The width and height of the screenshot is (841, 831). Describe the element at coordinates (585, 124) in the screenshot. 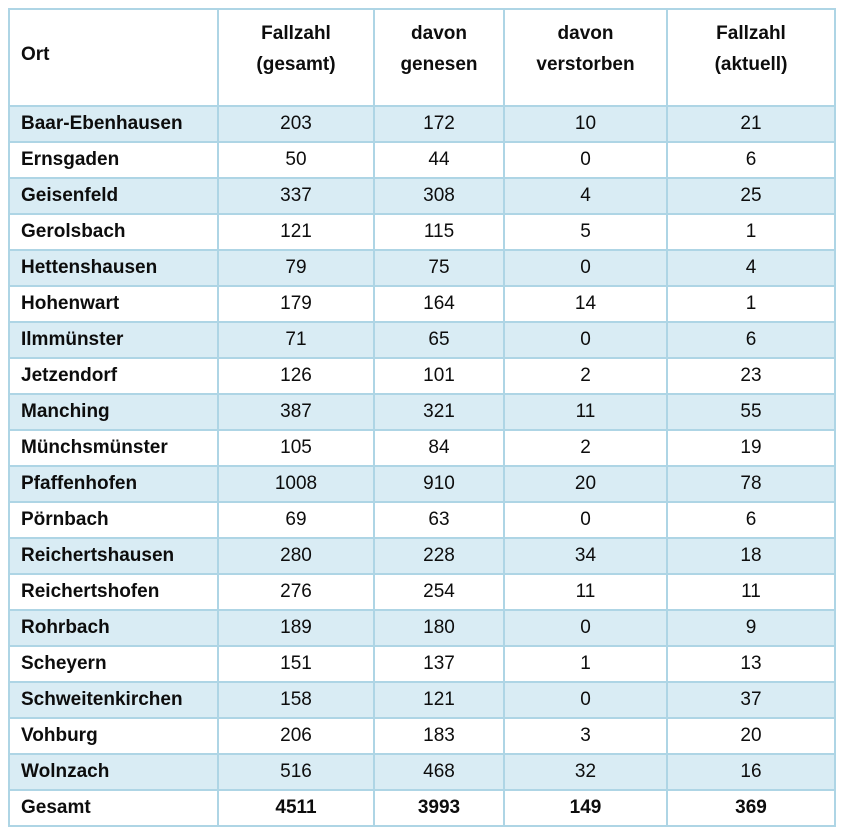

I see `cell-davon-verstorben: 10` at that location.